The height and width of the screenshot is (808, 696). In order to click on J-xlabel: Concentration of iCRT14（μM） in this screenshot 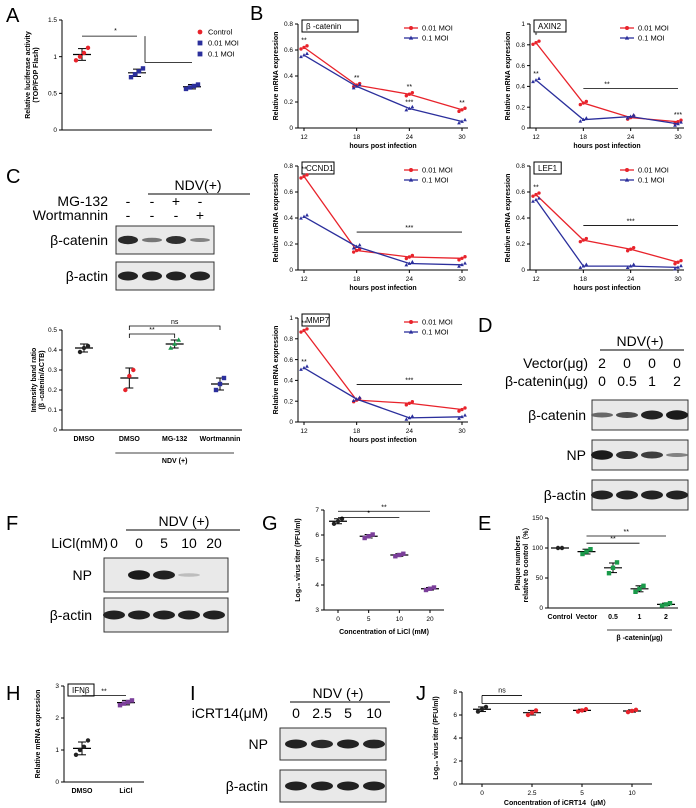, I will do `click(557, 803)`.